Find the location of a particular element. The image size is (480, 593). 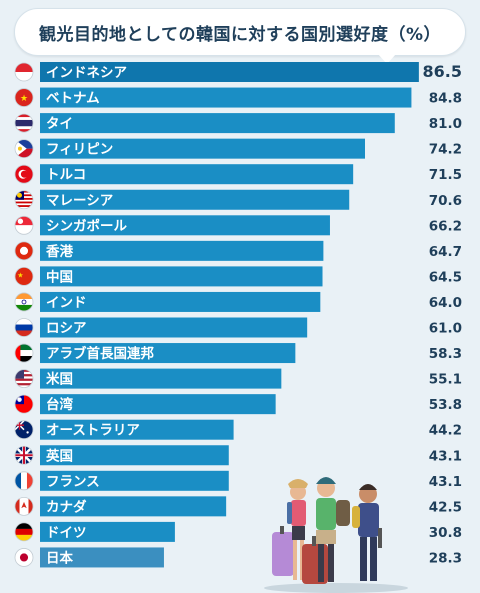

travellers-illustration is located at coordinates (336, 535).